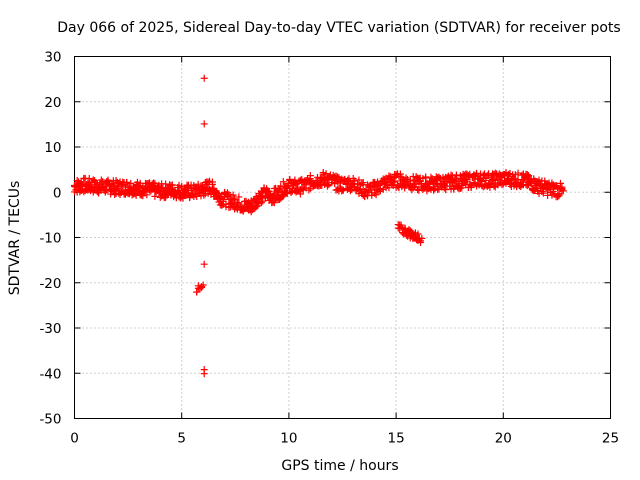 The height and width of the screenshot is (480, 640). What do you see at coordinates (181, 439) in the screenshot?
I see `x-tick-label: 5` at bounding box center [181, 439].